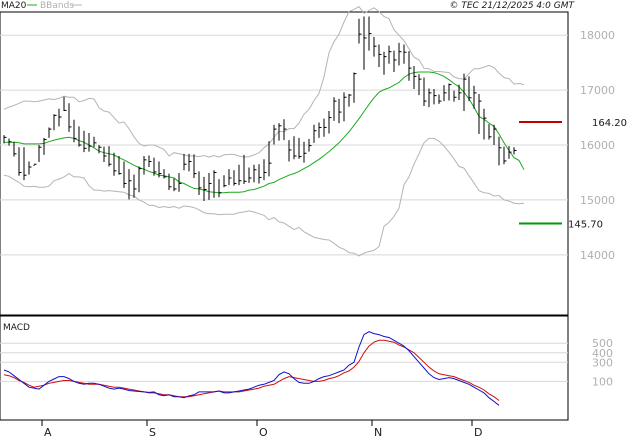 This screenshot has height=440, width=627. Describe the element at coordinates (602, 353) in the screenshot. I see `macd-tick-label: 400` at that location.